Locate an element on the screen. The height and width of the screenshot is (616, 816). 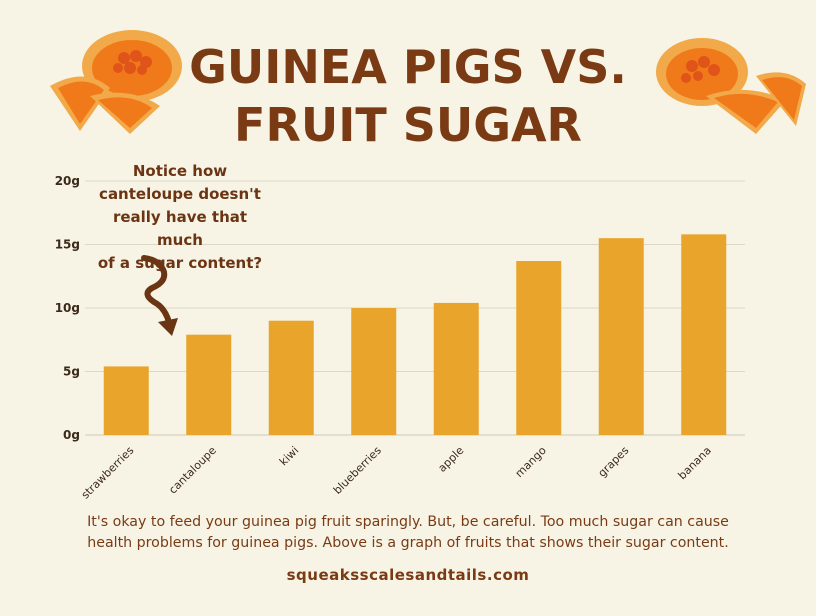
x-tick-label: cantaloupe is located at coordinates (192, 470).